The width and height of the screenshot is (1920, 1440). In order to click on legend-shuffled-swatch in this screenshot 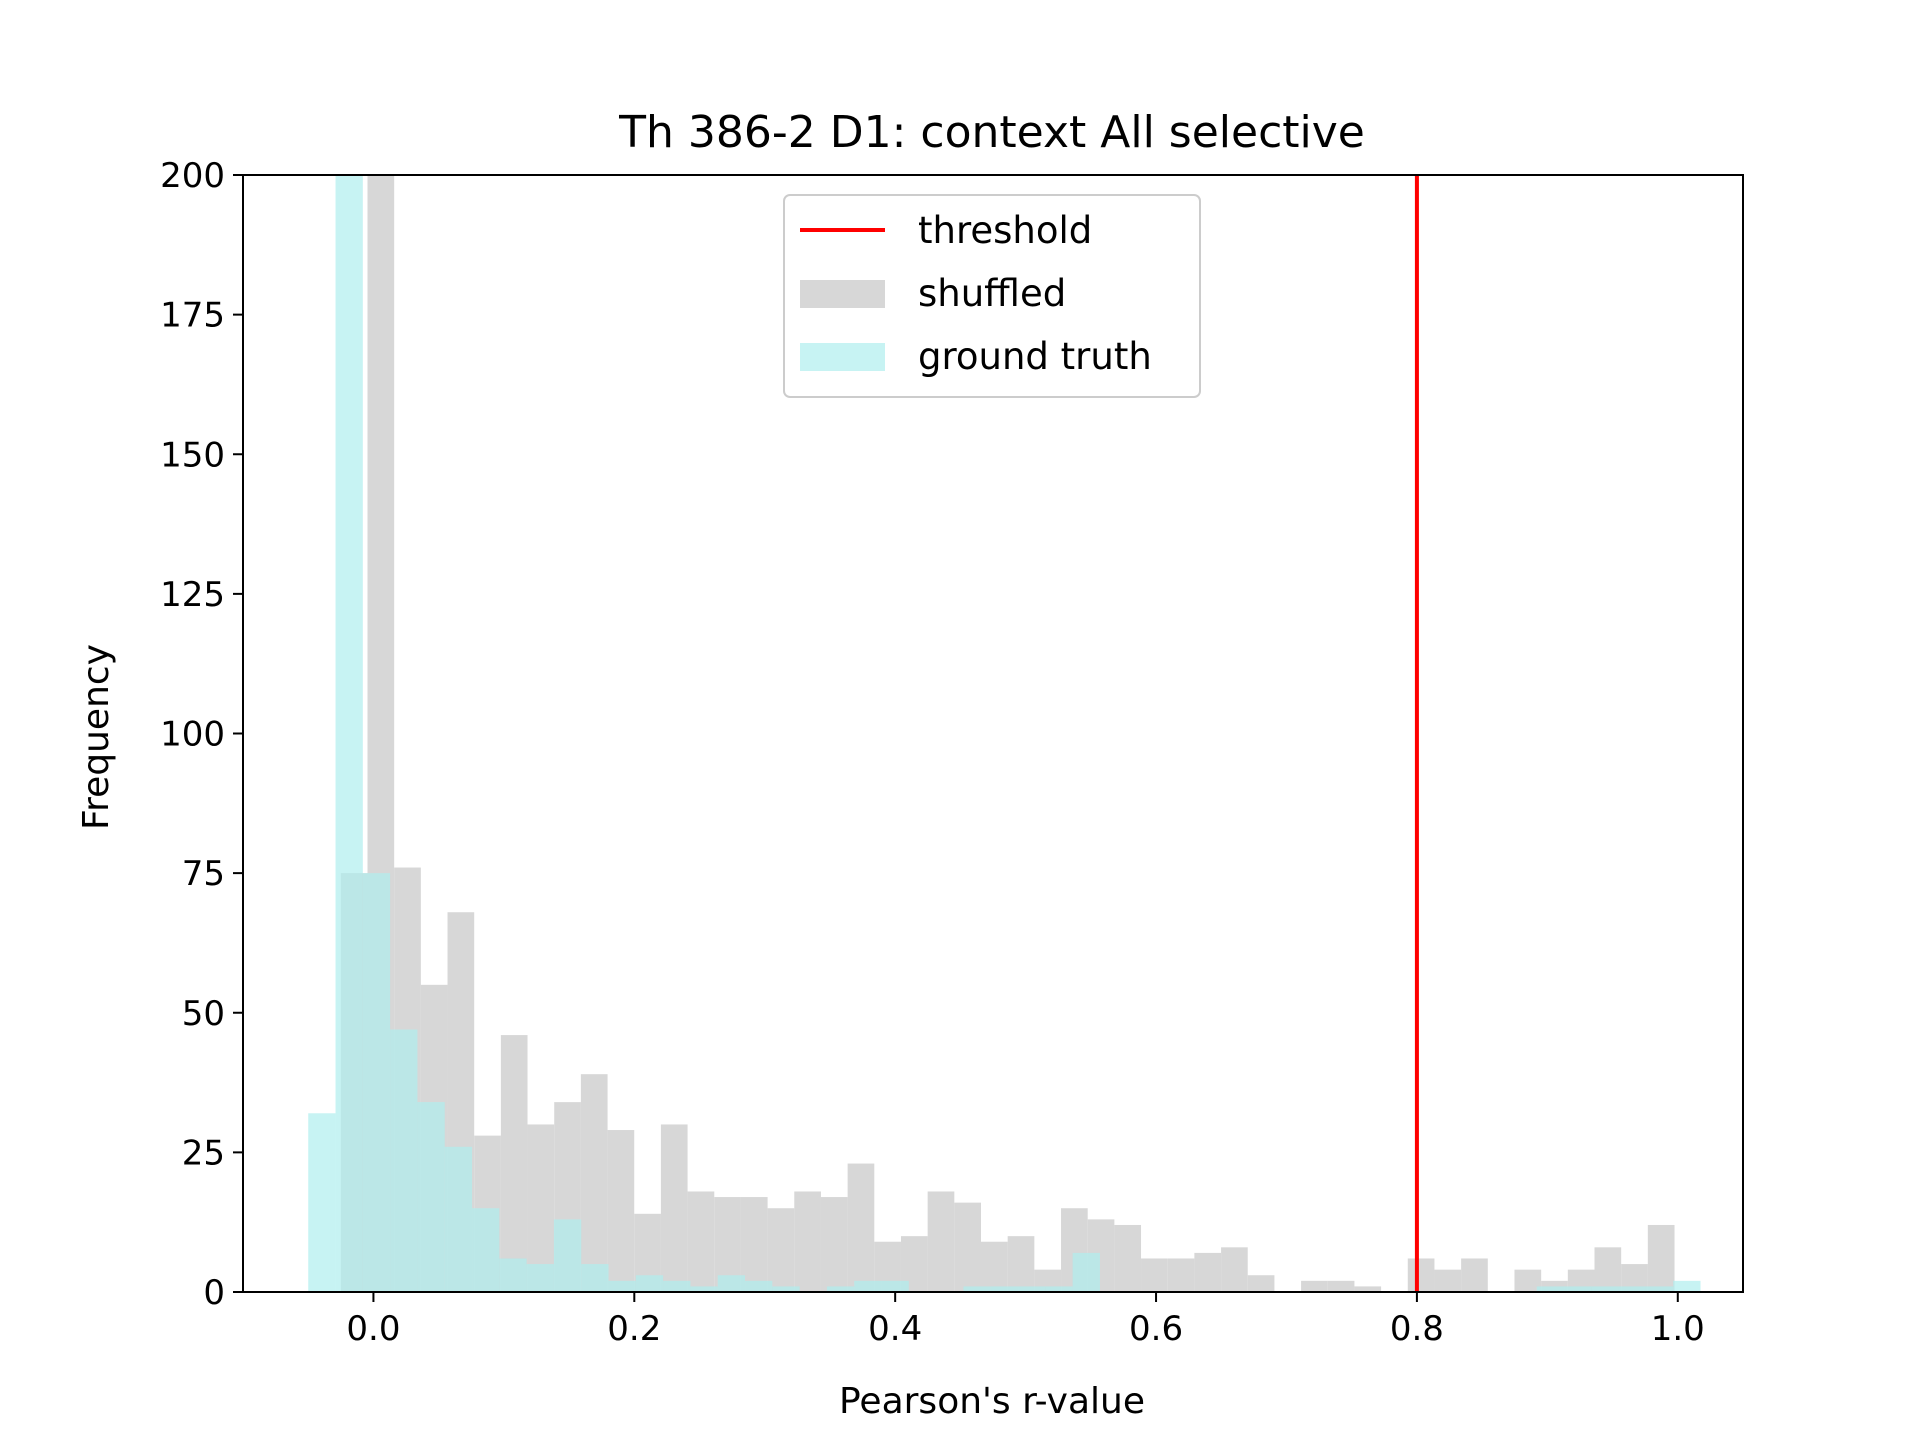, I will do `click(842, 294)`.